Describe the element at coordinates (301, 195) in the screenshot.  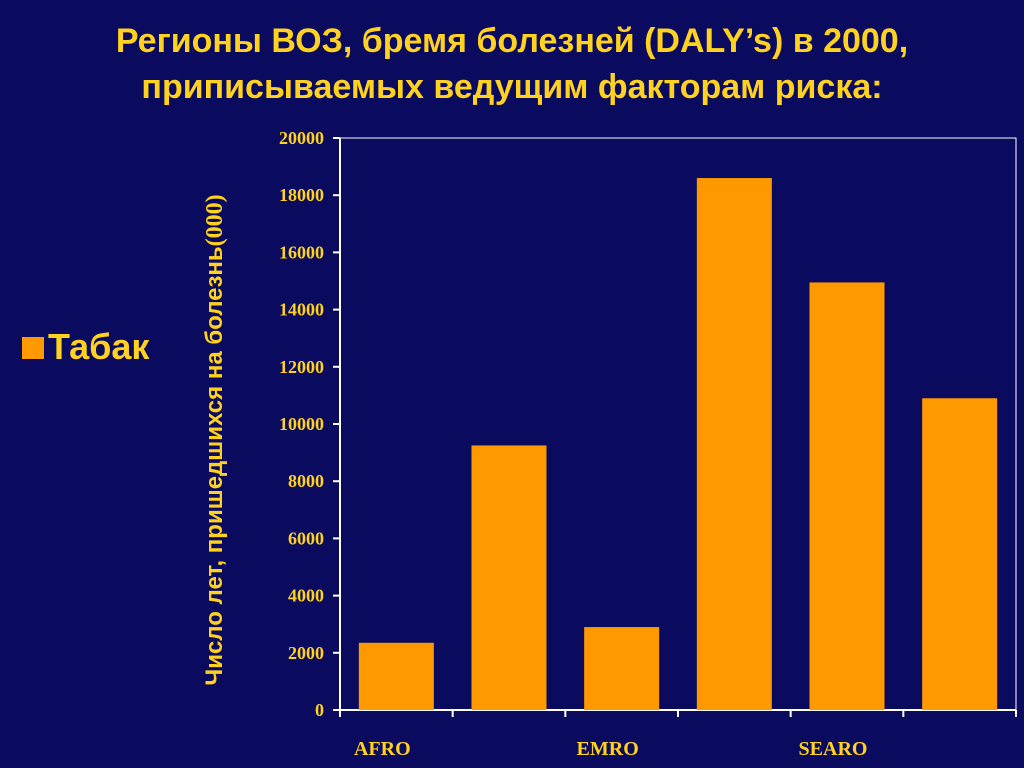
I see `y-tick-label: 18000` at that location.